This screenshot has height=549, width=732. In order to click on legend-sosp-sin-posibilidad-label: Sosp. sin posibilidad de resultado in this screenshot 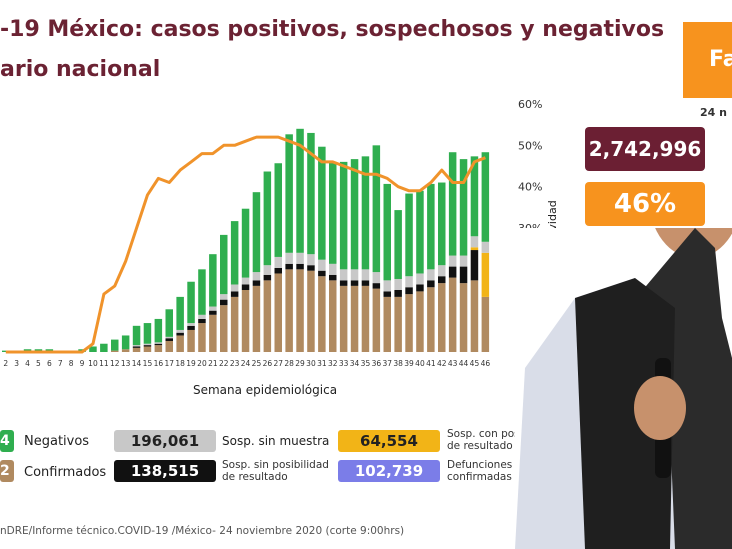, I will do `click(275, 471)`.